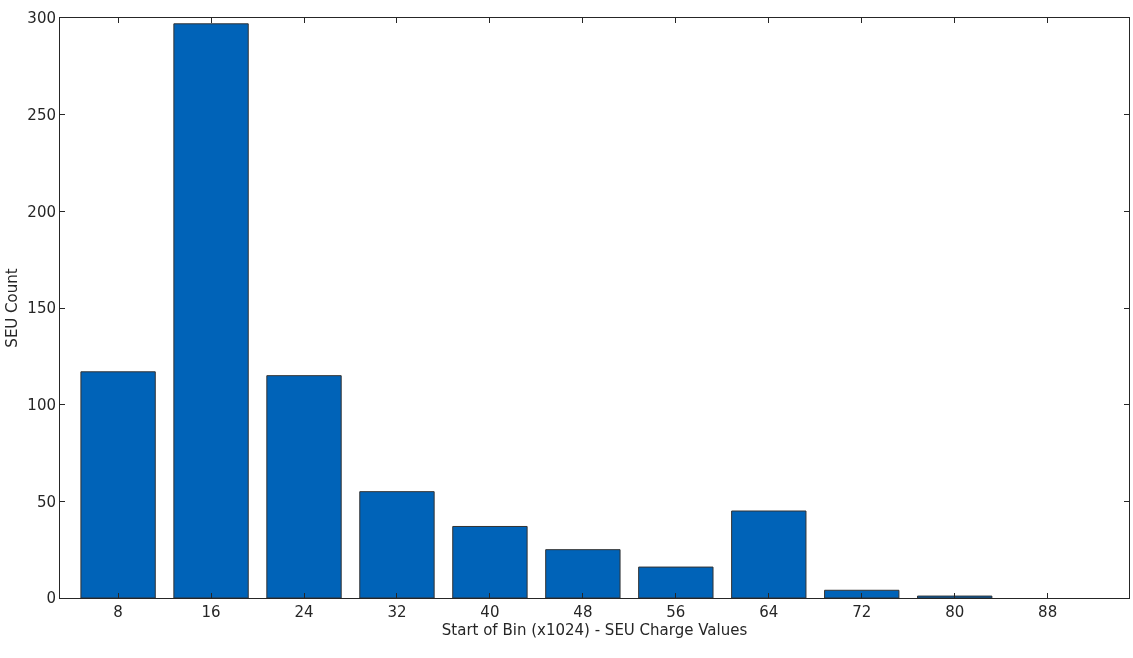 The height and width of the screenshot is (658, 1133). I want to click on x-tick-label: 40, so click(490, 612).